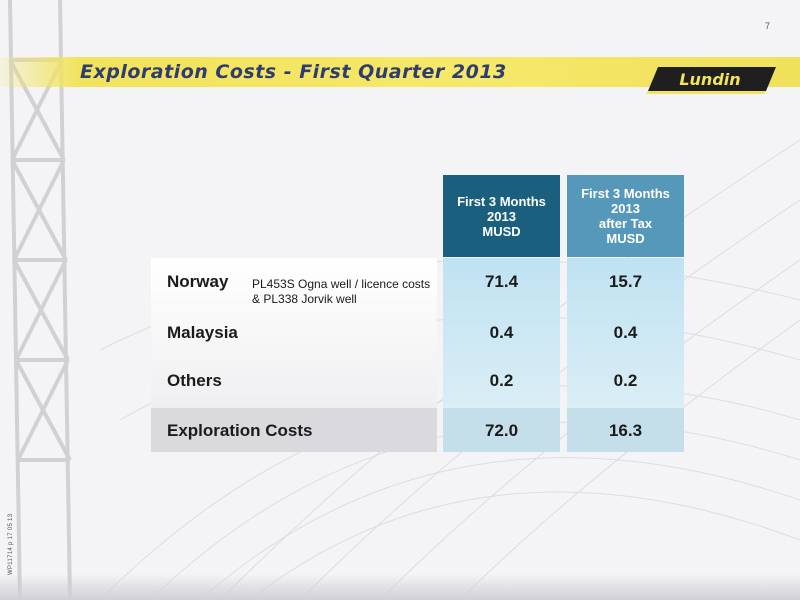 The image size is (800, 600). I want to click on svg-text: Lundin, so click(709, 79).